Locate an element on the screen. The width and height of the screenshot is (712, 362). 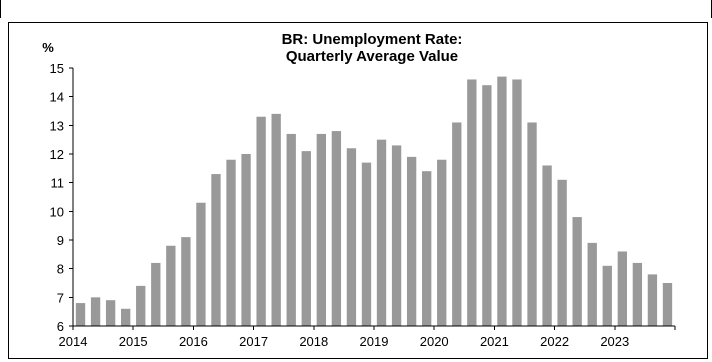
y-tick-label-6: 6 is located at coordinates (60, 326).